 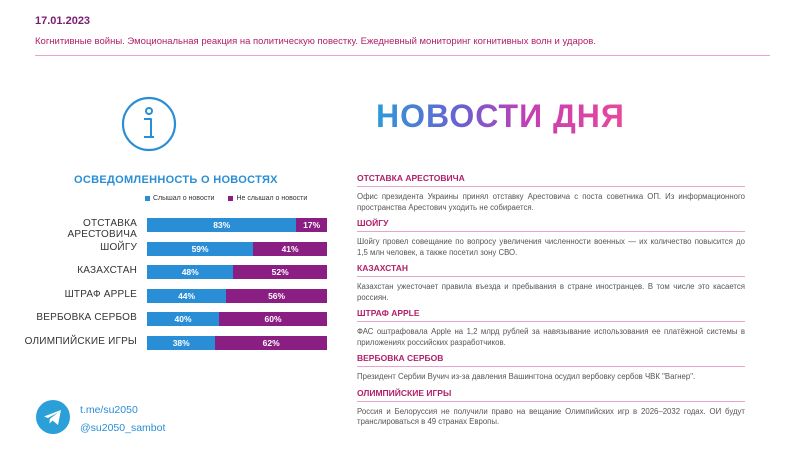 I want to click on header-divider, so click(x=402, y=55).